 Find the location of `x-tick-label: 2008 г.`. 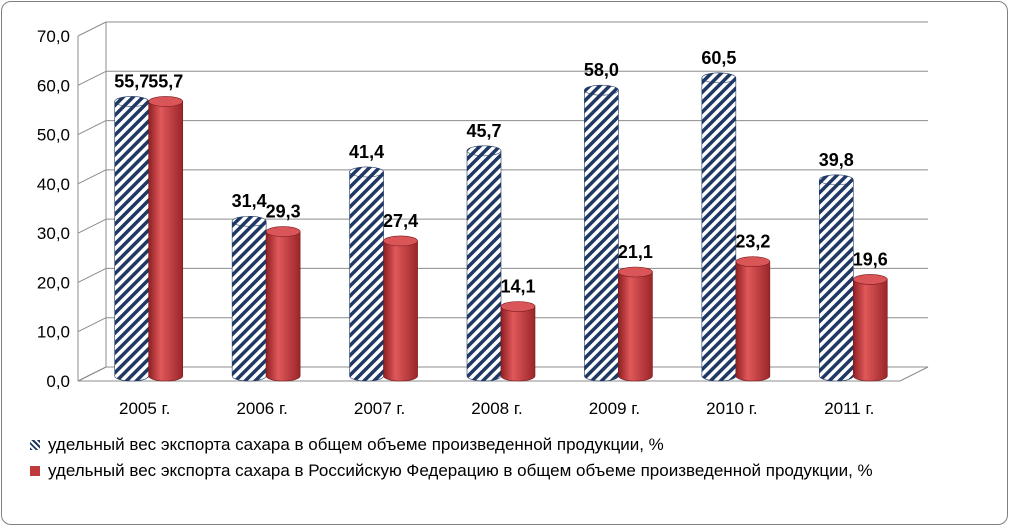

x-tick-label: 2008 г. is located at coordinates (496, 408).